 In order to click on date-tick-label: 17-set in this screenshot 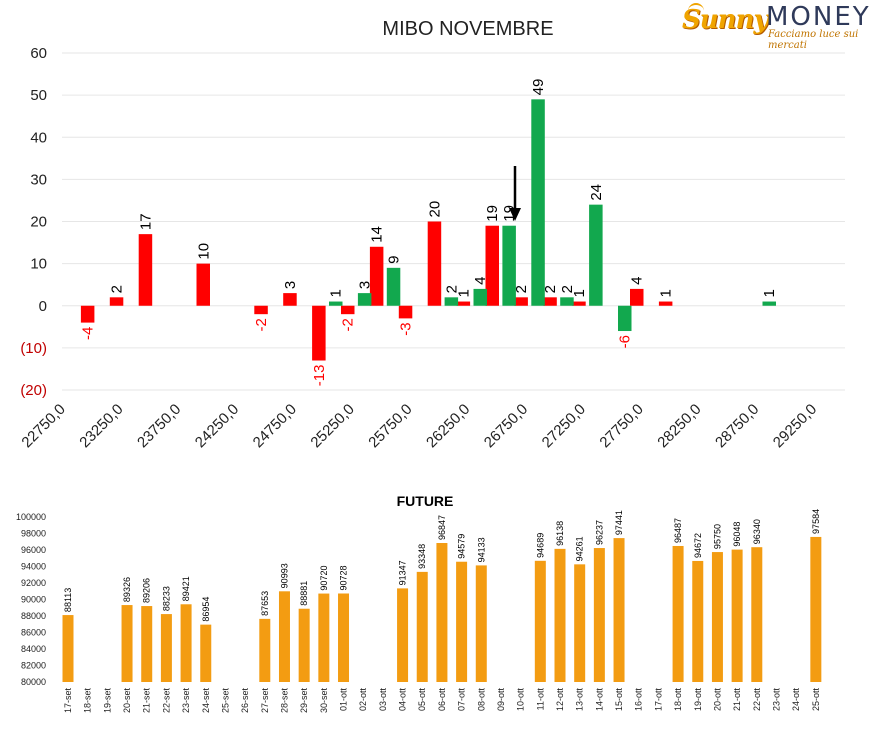, I will do `click(68, 701)`.